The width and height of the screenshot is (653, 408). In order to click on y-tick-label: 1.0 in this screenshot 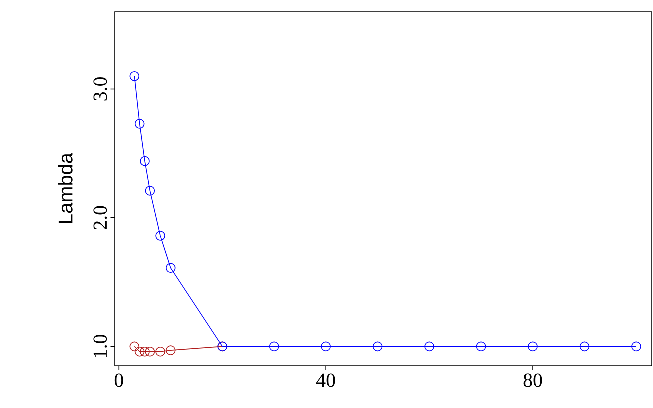, I will do `click(101, 346)`.